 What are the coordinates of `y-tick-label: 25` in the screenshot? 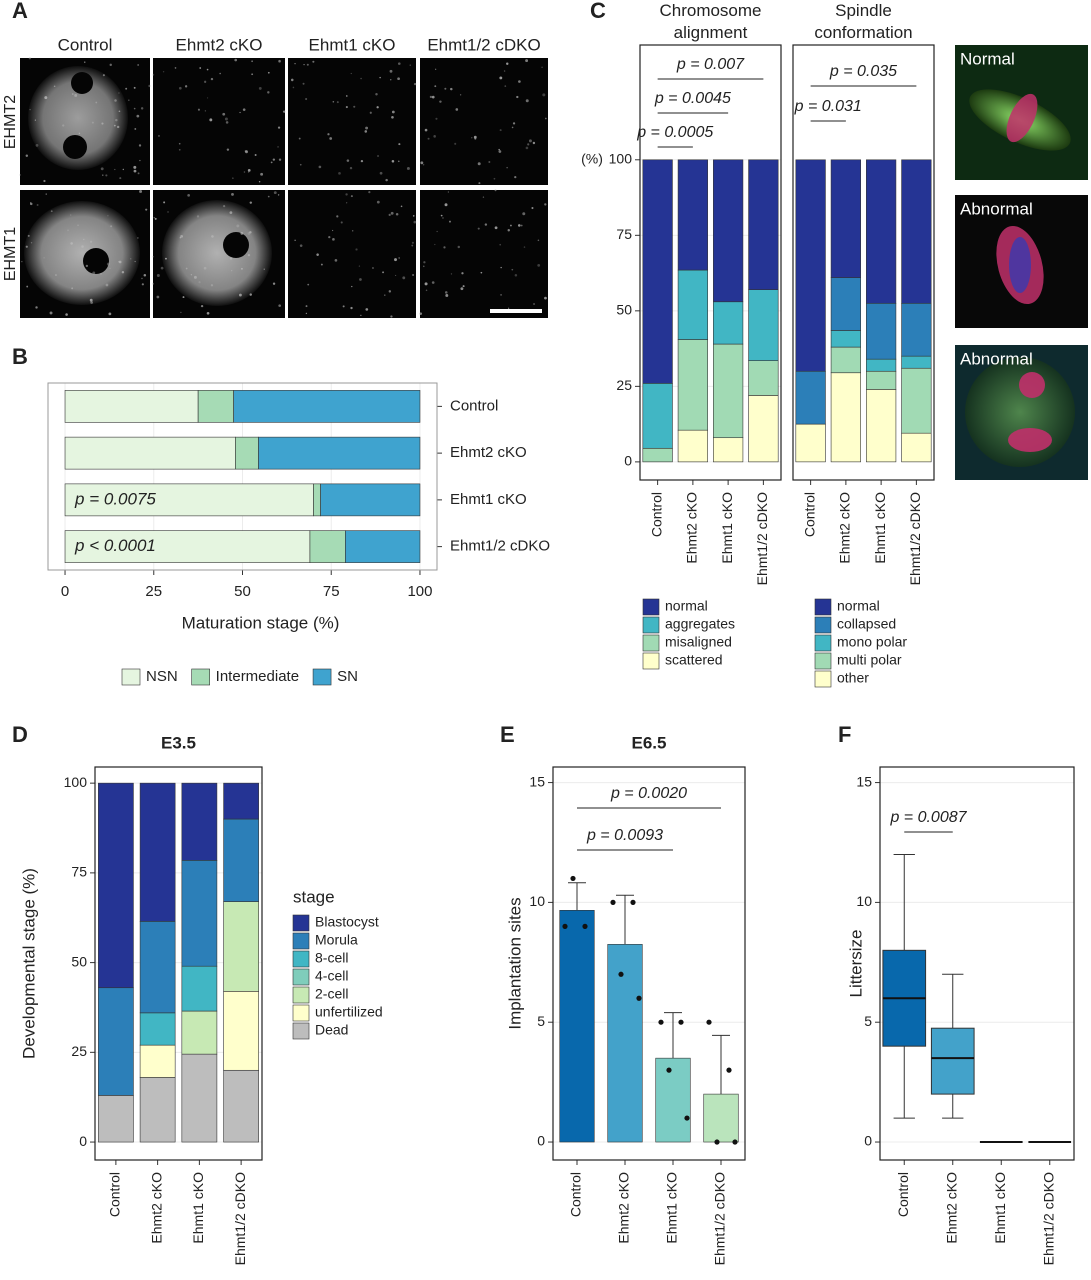 It's located at (79, 1051).